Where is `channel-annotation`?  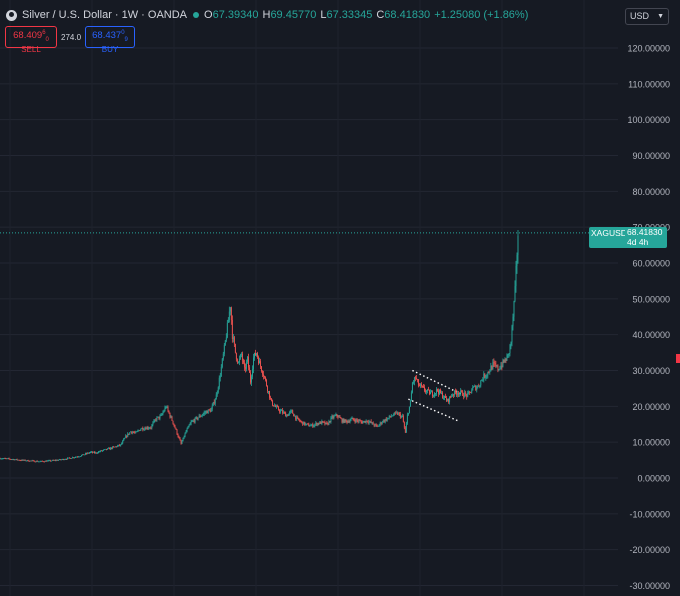
channel-annotation is located at coordinates (434, 395).